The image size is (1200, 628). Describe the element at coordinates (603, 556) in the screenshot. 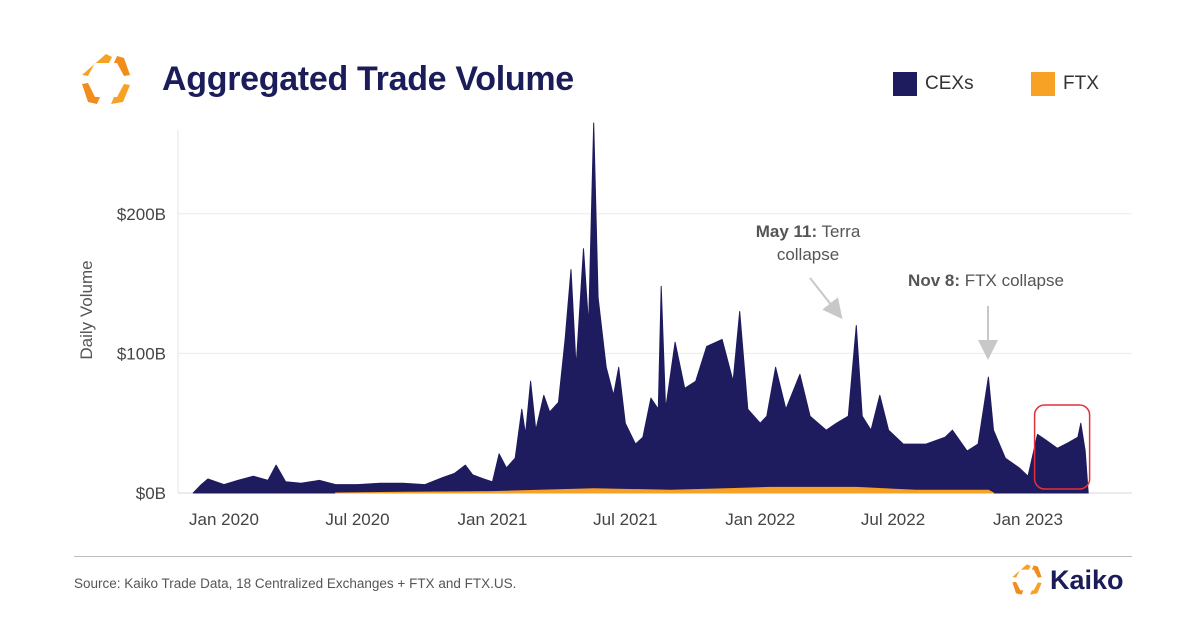

I see `footer-divider` at that location.